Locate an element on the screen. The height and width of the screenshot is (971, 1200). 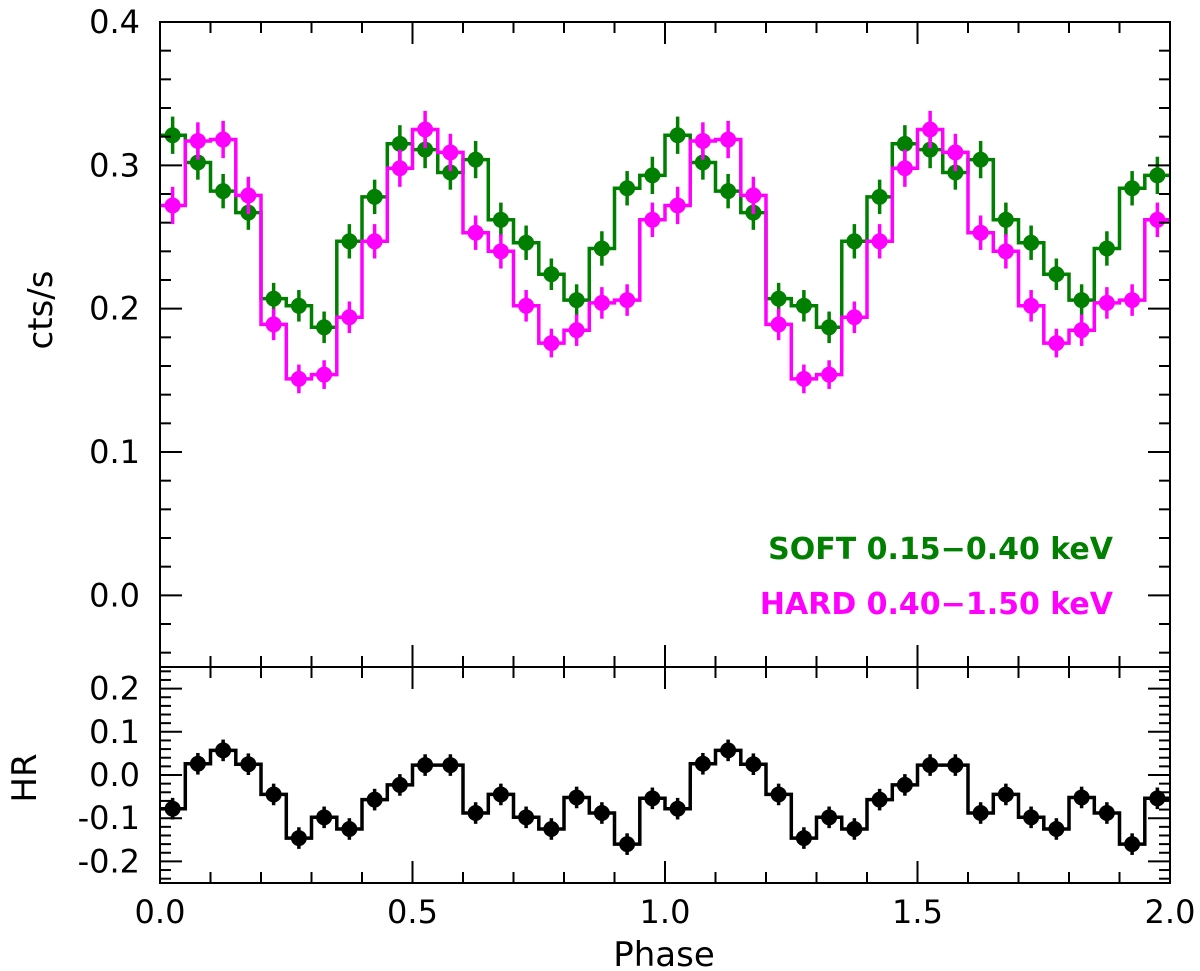
hardness-ratio-y-axis-label: HR is located at coordinates (25, 777).